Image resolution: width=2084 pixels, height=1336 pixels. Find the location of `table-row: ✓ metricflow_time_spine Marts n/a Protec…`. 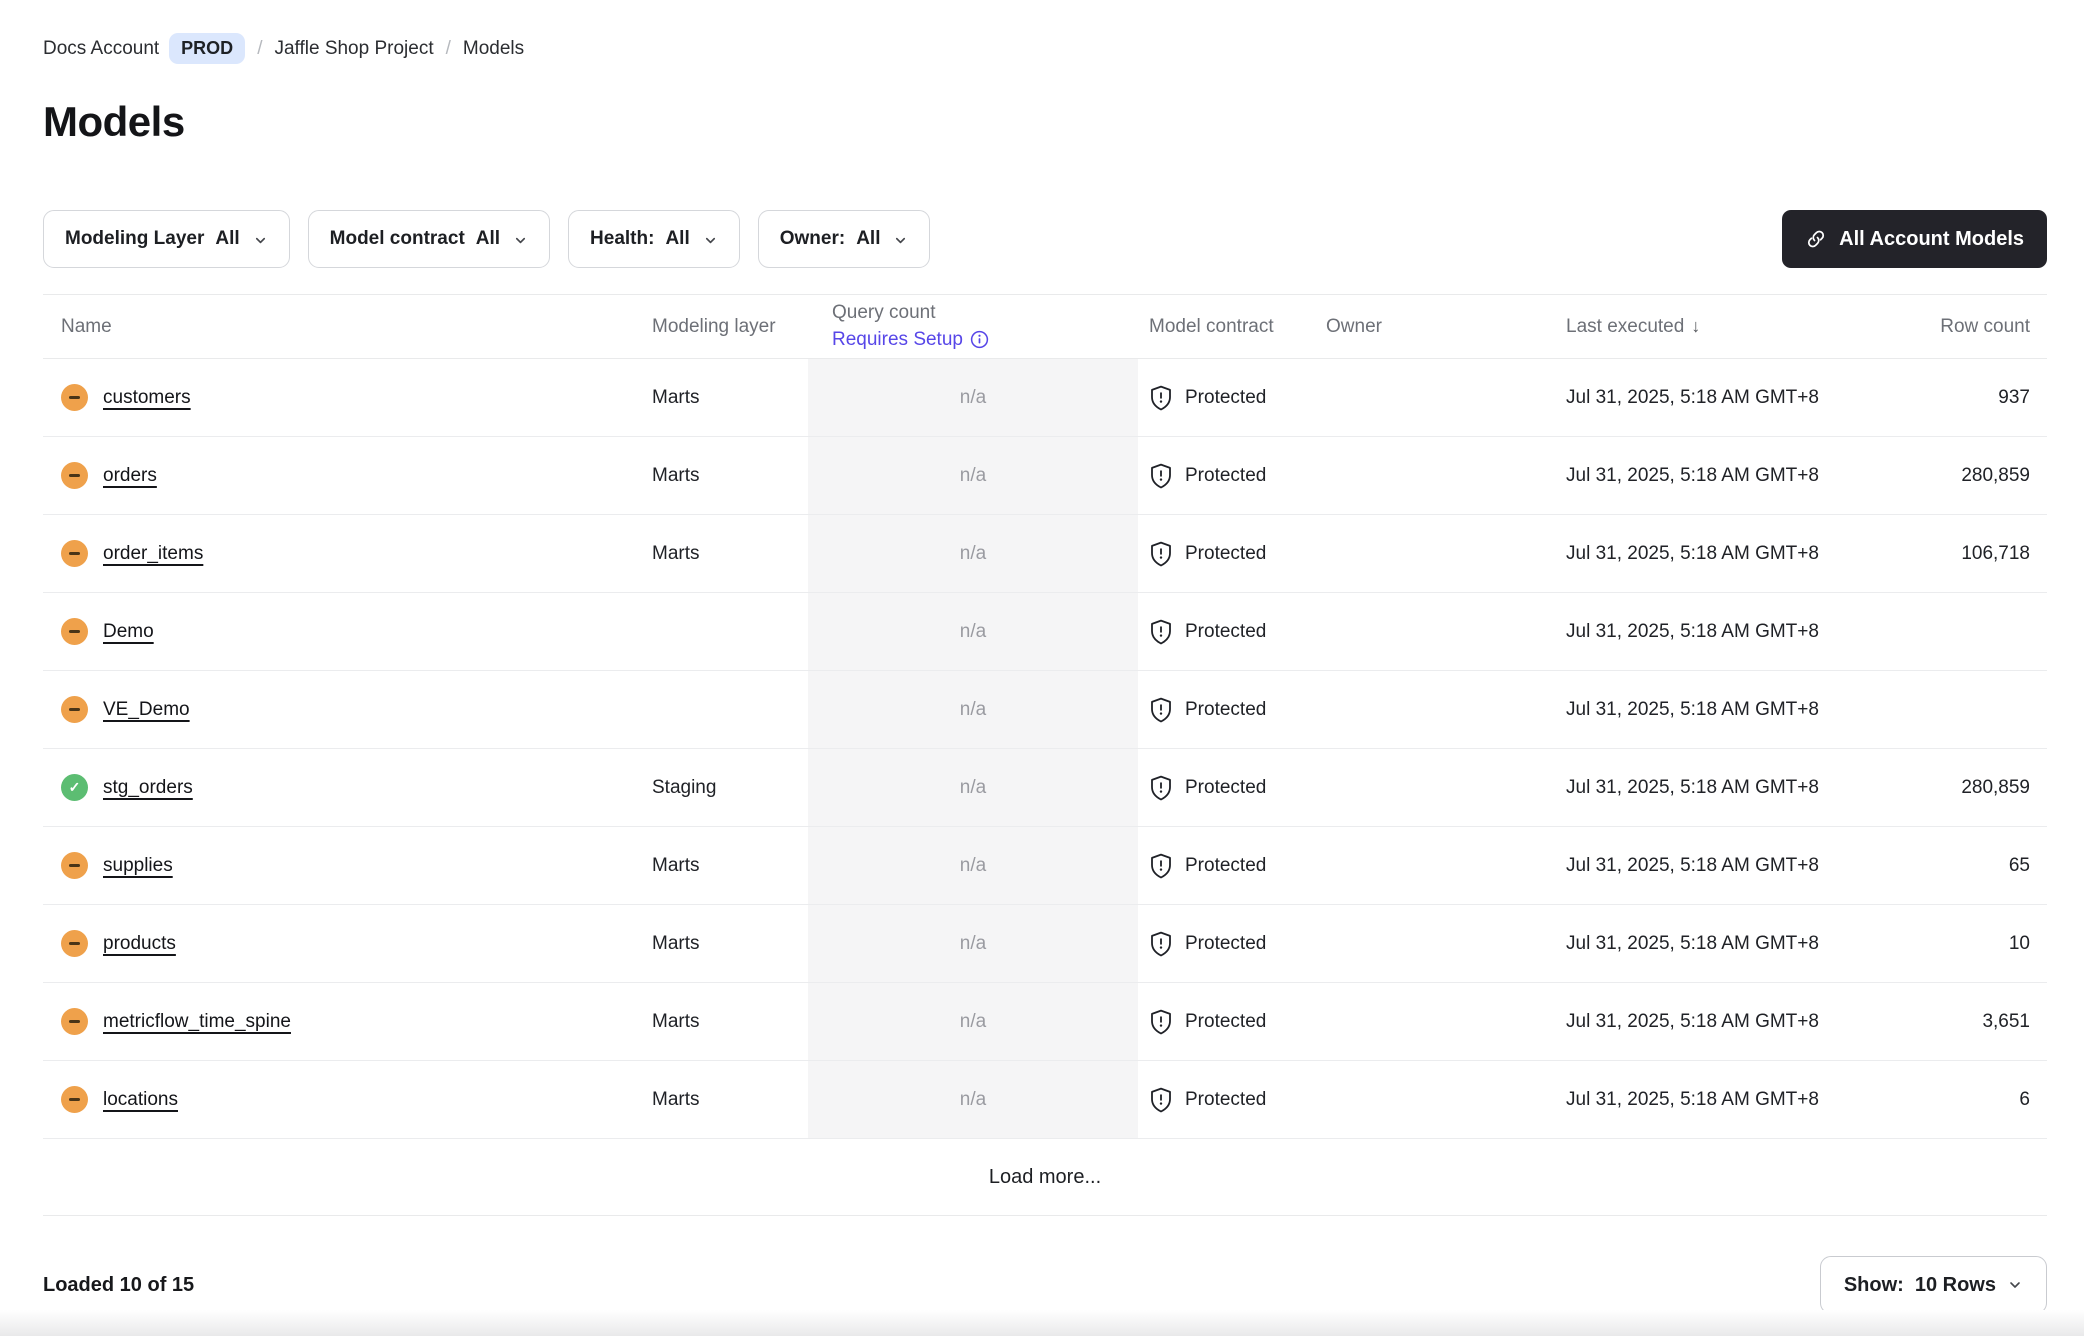

table-row: ✓ metricflow_time_spine Marts n/a Protec… is located at coordinates (1045, 1022).